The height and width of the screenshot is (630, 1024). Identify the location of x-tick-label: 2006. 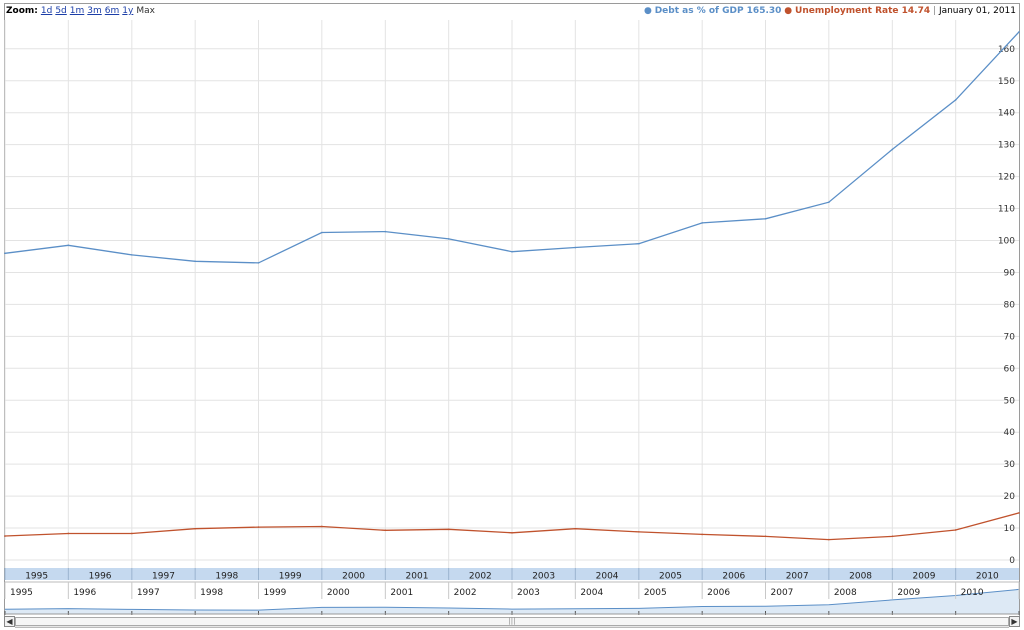
(733, 577).